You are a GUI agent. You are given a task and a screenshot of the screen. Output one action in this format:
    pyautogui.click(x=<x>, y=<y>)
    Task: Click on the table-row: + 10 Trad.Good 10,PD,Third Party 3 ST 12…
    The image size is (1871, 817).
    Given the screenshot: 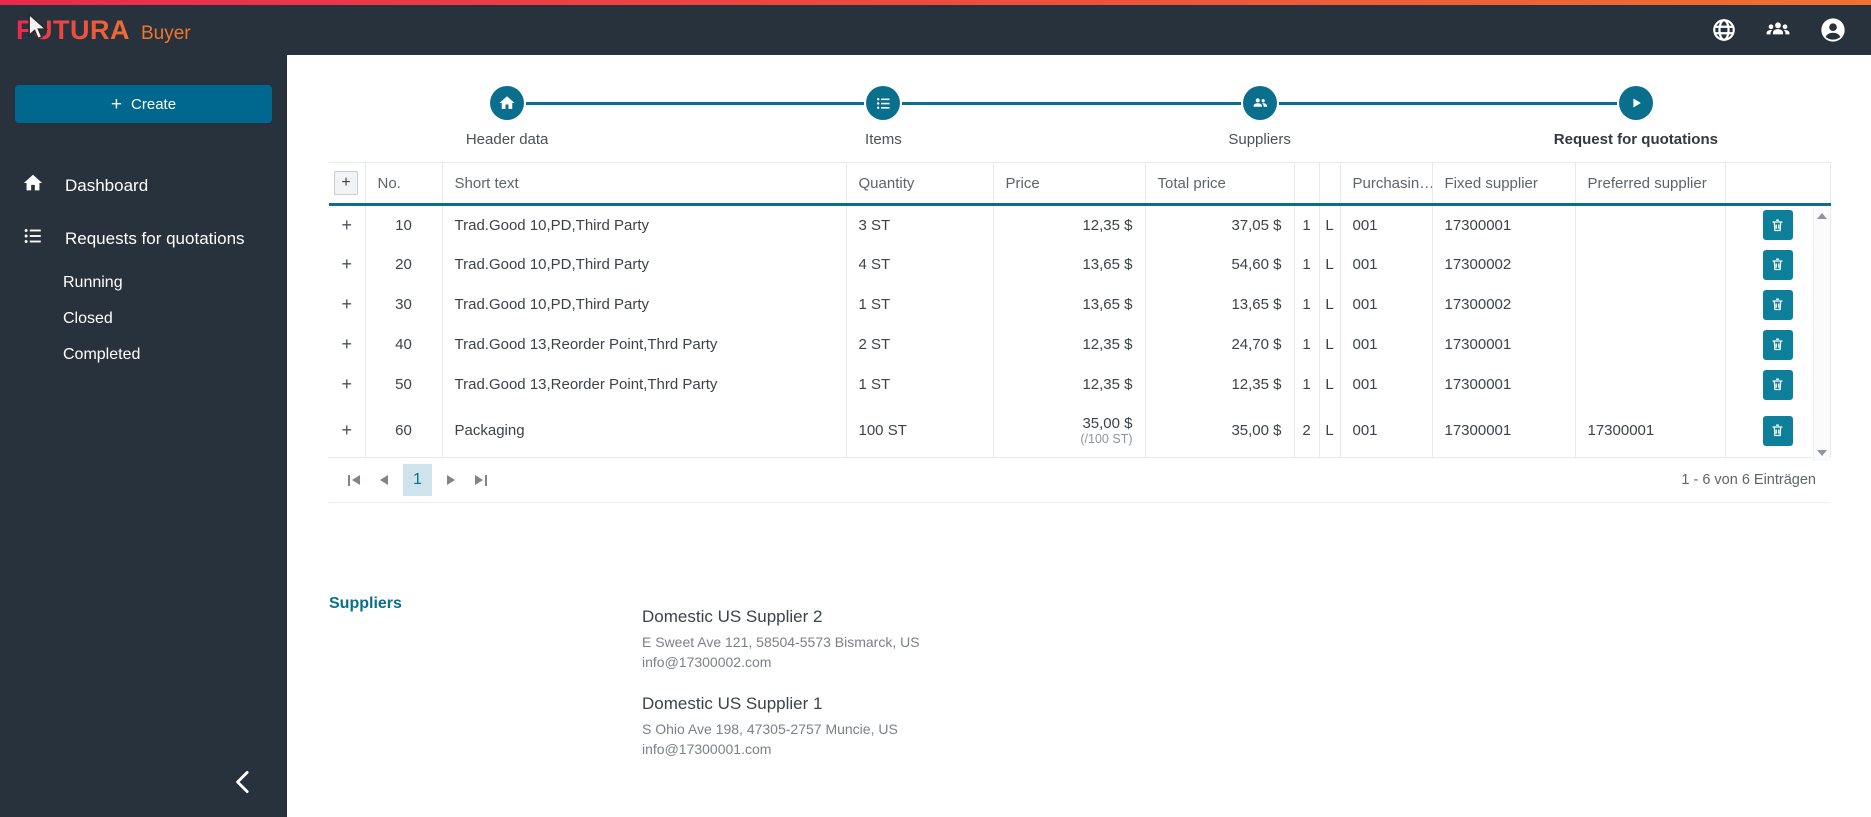 What is the action you would take?
    pyautogui.click(x=1080, y=224)
    